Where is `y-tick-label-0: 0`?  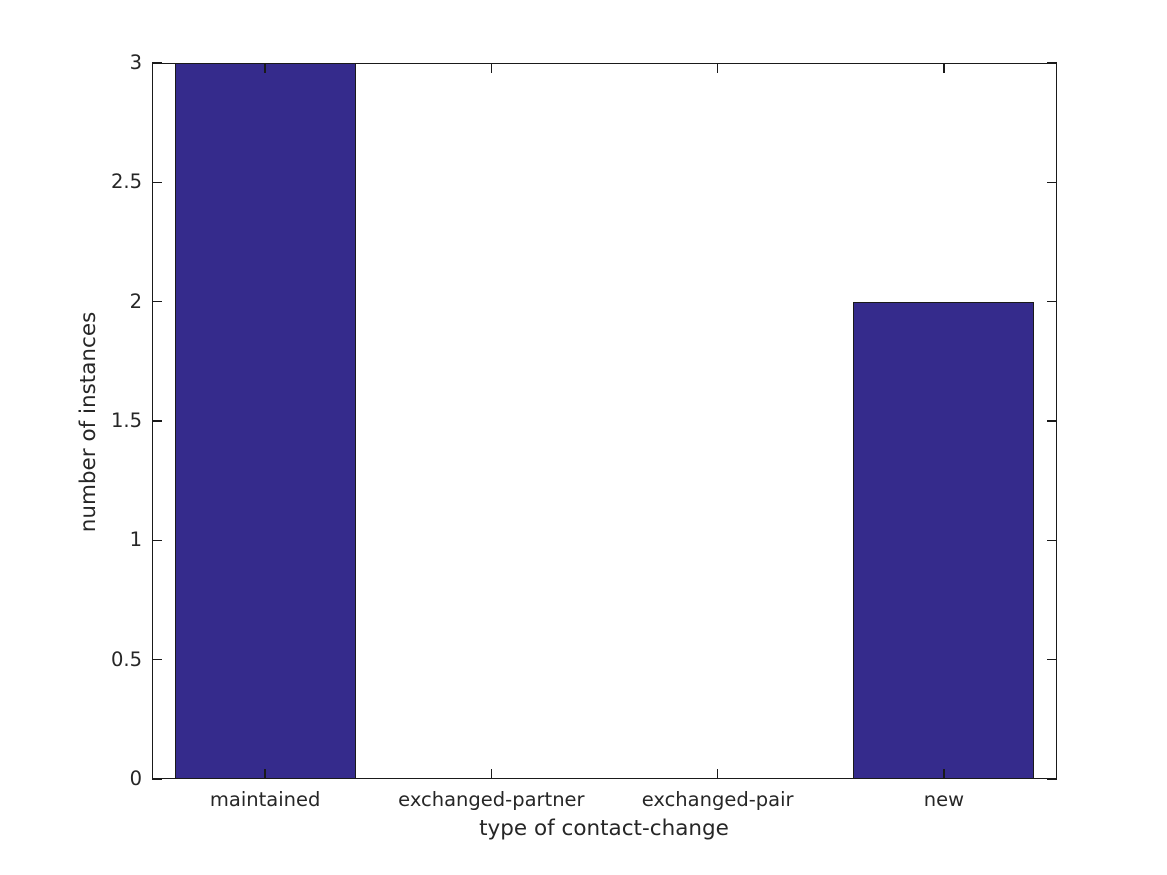
y-tick-label-0: 0 is located at coordinates (135, 778).